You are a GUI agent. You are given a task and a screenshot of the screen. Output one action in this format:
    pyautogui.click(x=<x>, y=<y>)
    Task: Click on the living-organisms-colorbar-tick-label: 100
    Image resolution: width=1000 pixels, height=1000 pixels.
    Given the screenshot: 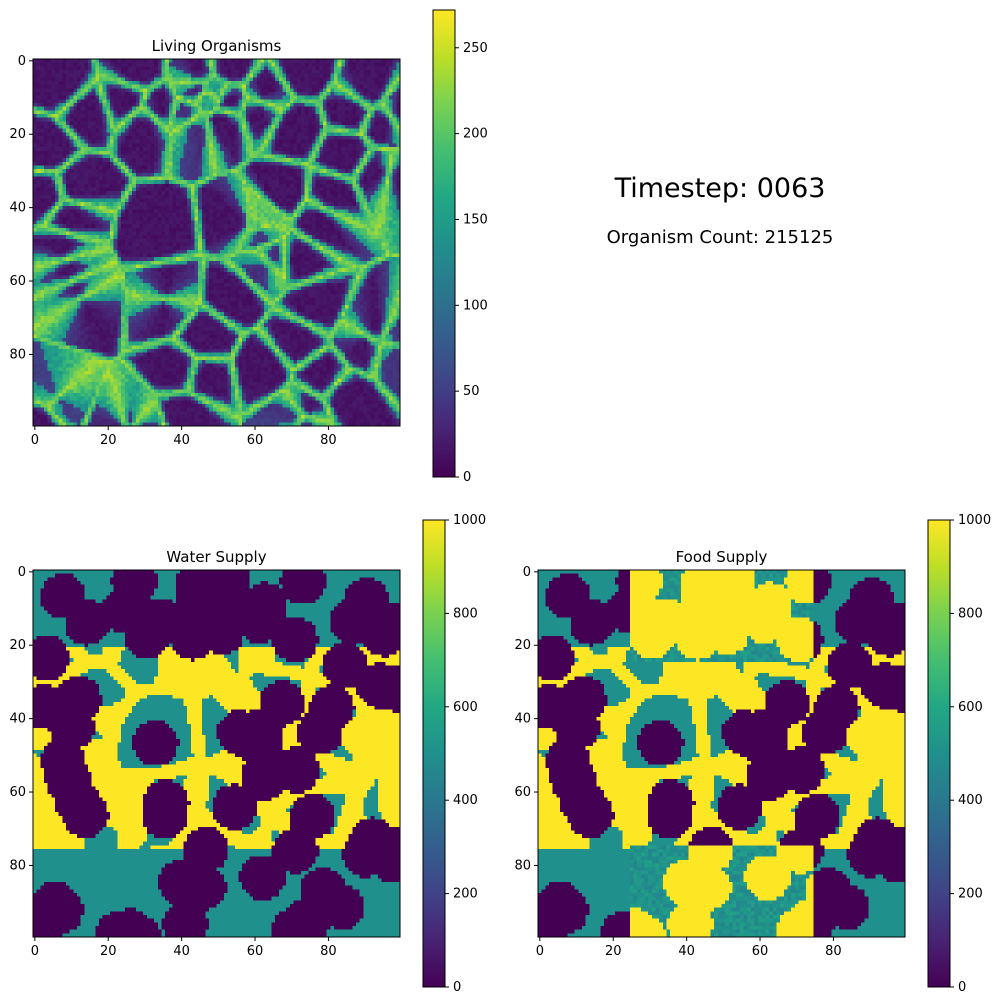 What is the action you would take?
    pyautogui.click(x=475, y=305)
    